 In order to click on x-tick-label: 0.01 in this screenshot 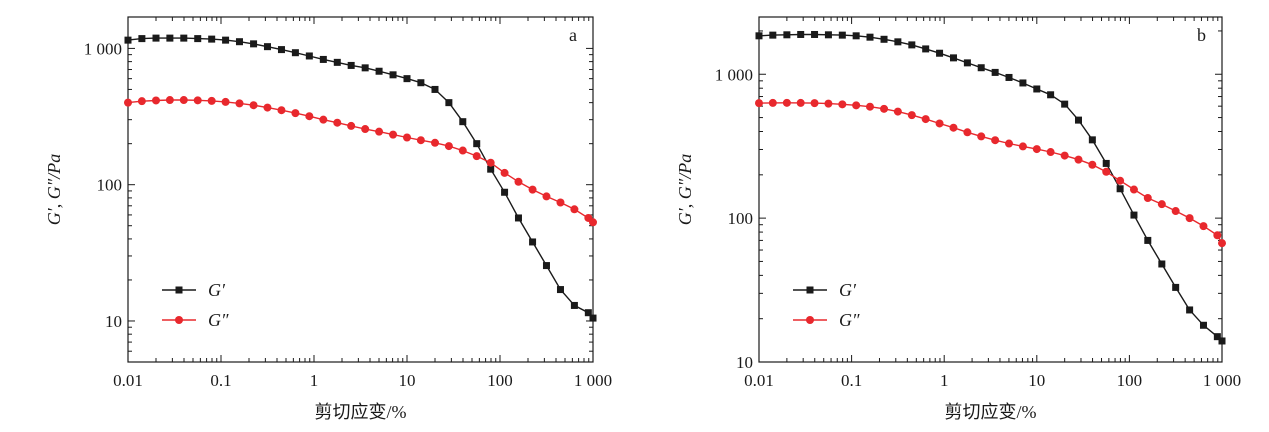, I will do `click(759, 380)`.